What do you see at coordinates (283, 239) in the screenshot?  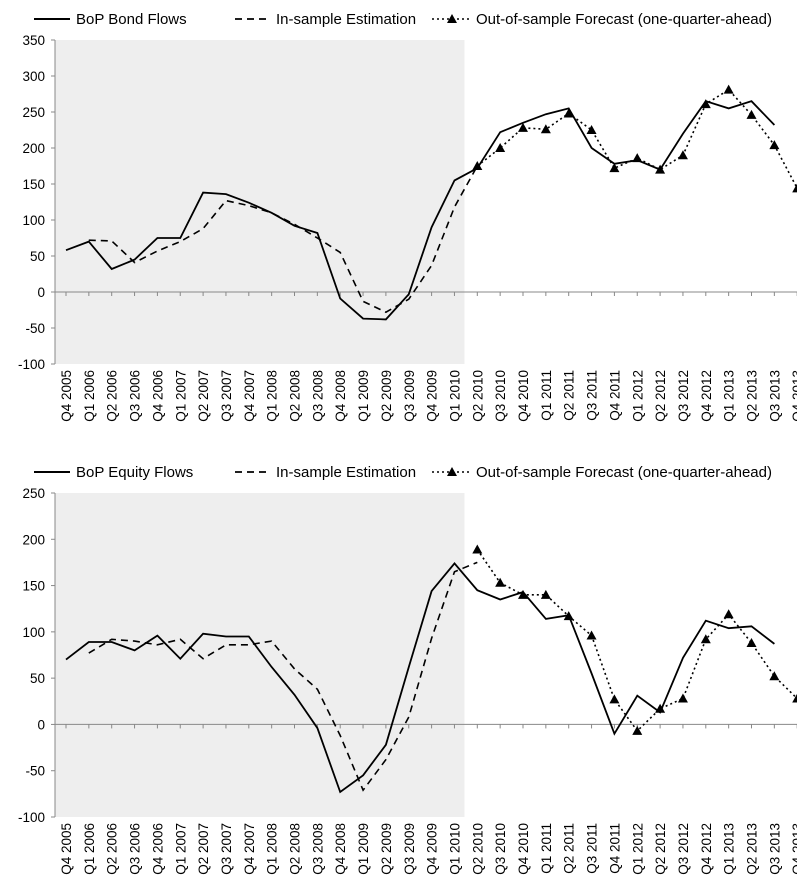 I see `bond-series-1-line` at bounding box center [283, 239].